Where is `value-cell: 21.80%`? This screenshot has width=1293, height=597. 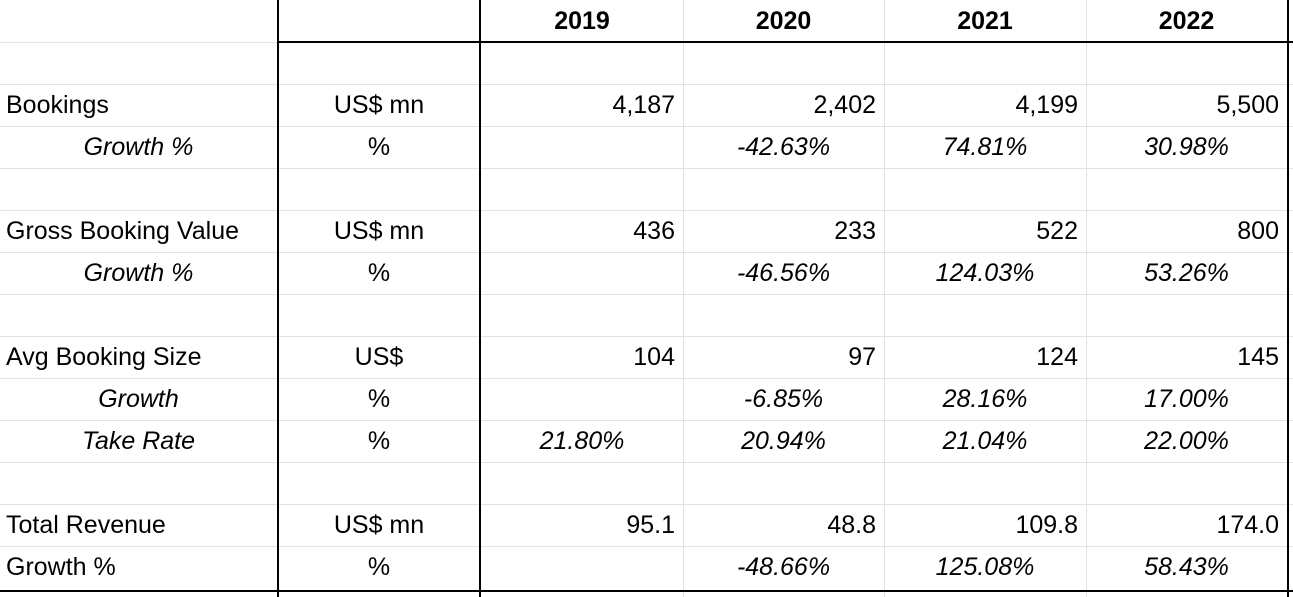
value-cell: 21.80% is located at coordinates (582, 441).